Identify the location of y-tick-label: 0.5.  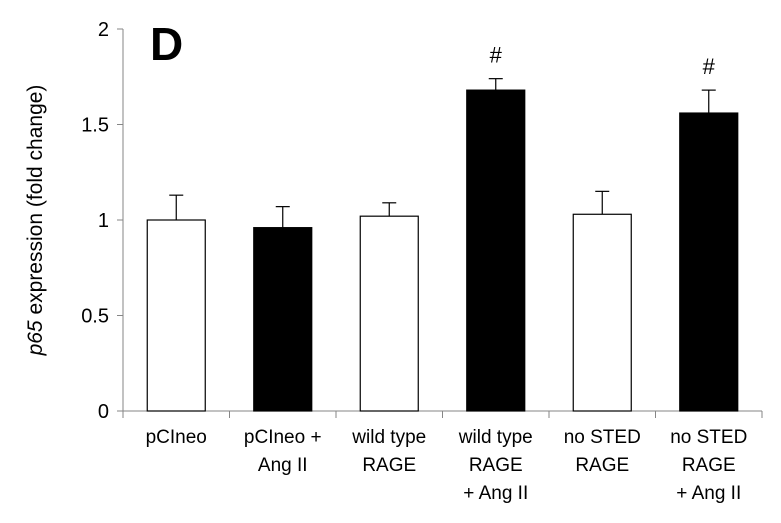
(95, 317).